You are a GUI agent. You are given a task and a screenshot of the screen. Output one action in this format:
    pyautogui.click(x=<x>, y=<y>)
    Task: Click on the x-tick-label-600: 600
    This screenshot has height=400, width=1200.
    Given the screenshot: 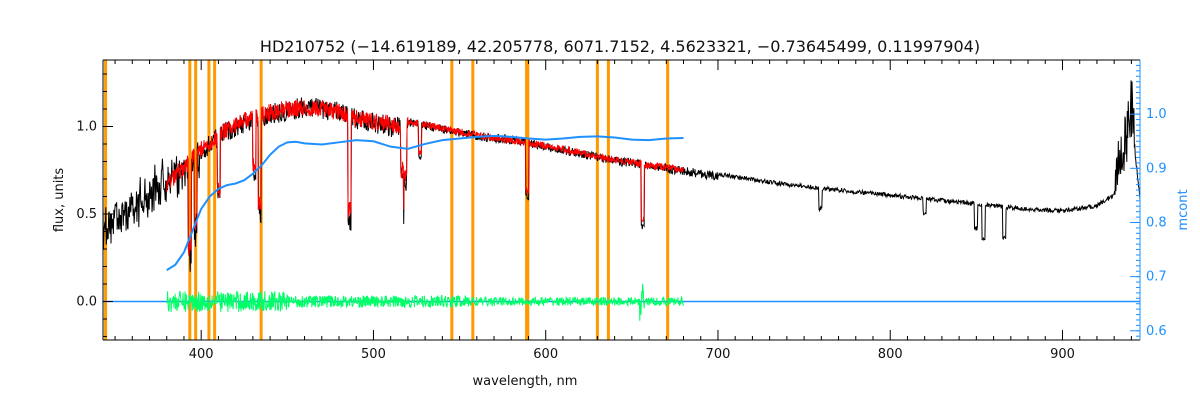 What is the action you would take?
    pyautogui.click(x=545, y=354)
    